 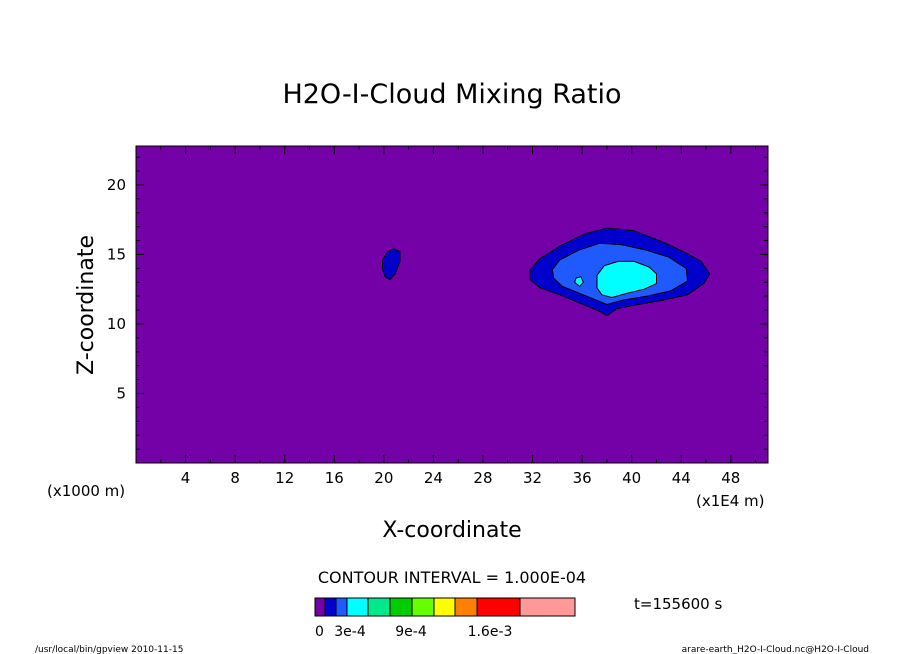 I want to click on chart-title: H2O-I-Cloud Mixing Ratio, so click(x=451, y=94).